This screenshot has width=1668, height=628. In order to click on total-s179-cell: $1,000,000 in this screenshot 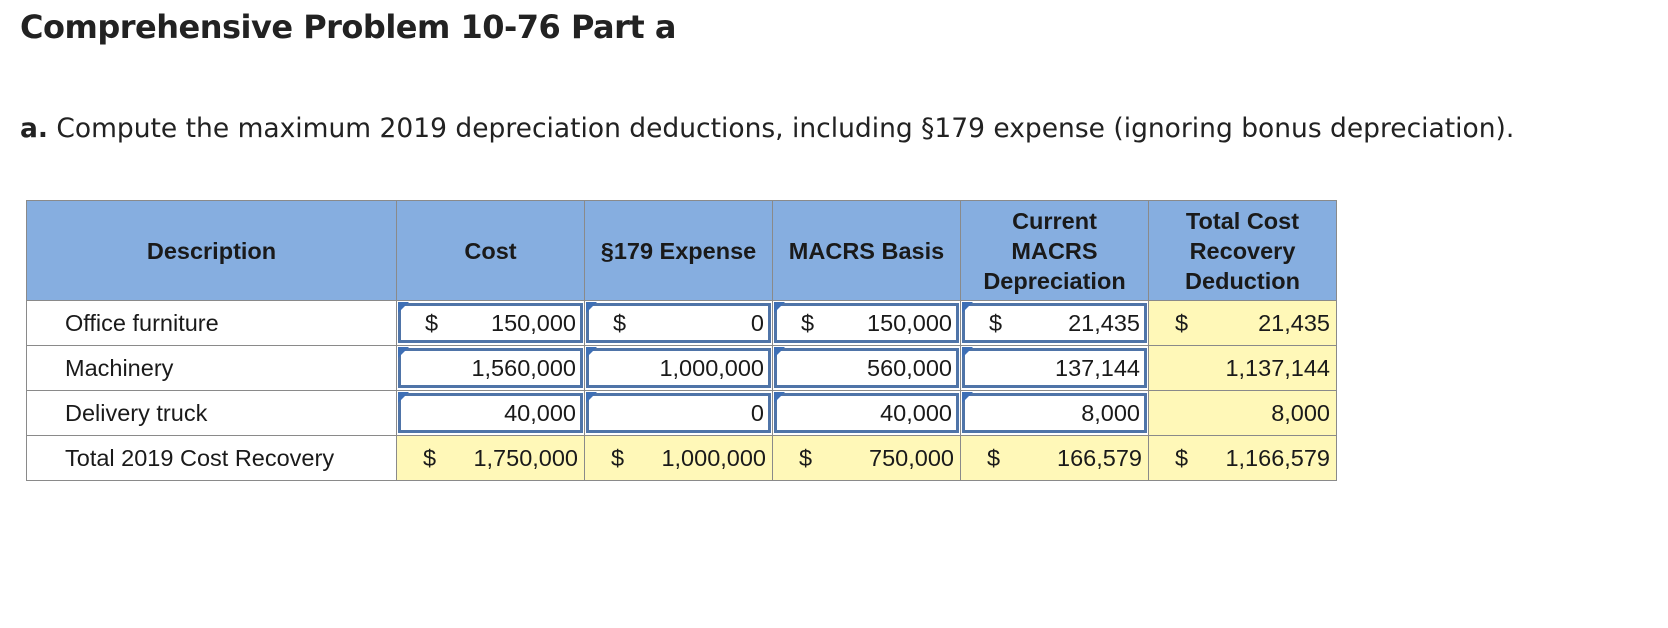, I will do `click(678, 458)`.